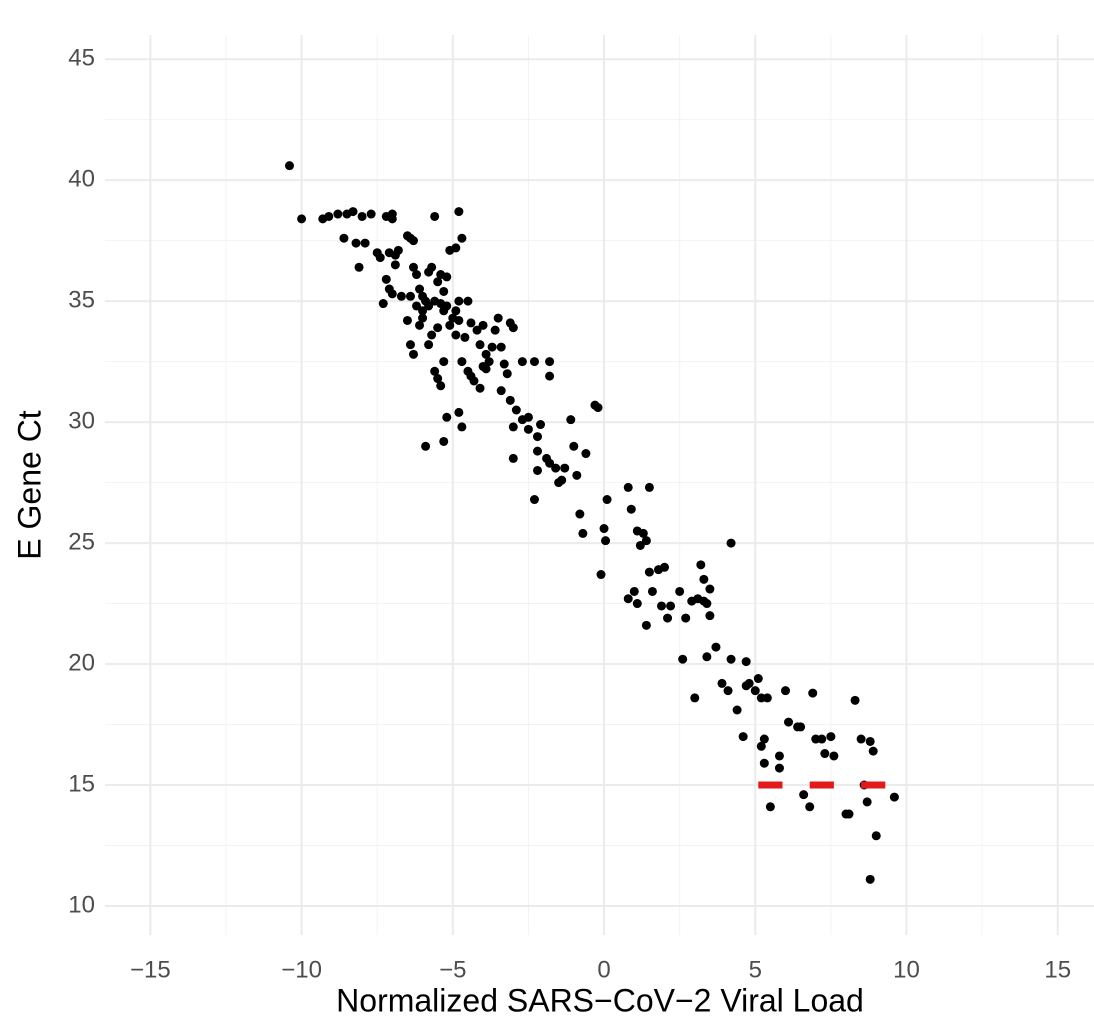 This screenshot has width=1094, height=1025. What do you see at coordinates (81, 420) in the screenshot?
I see `y-tick-label: 30` at bounding box center [81, 420].